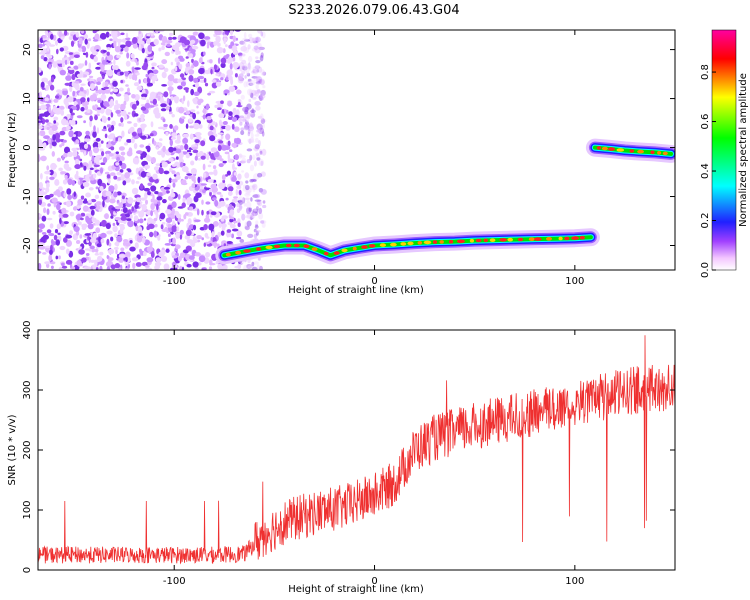 The image size is (750, 600). What do you see at coordinates (27, 509) in the screenshot?
I see `y-tick-label: 100` at bounding box center [27, 509].